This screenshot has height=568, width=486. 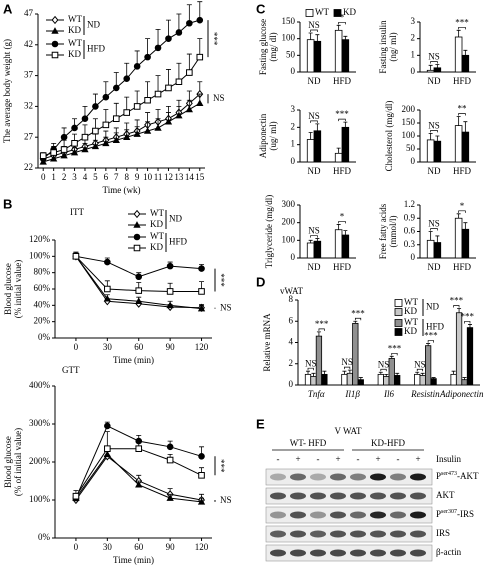 I want to click on legend-label: WT, so click(x=411, y=302).